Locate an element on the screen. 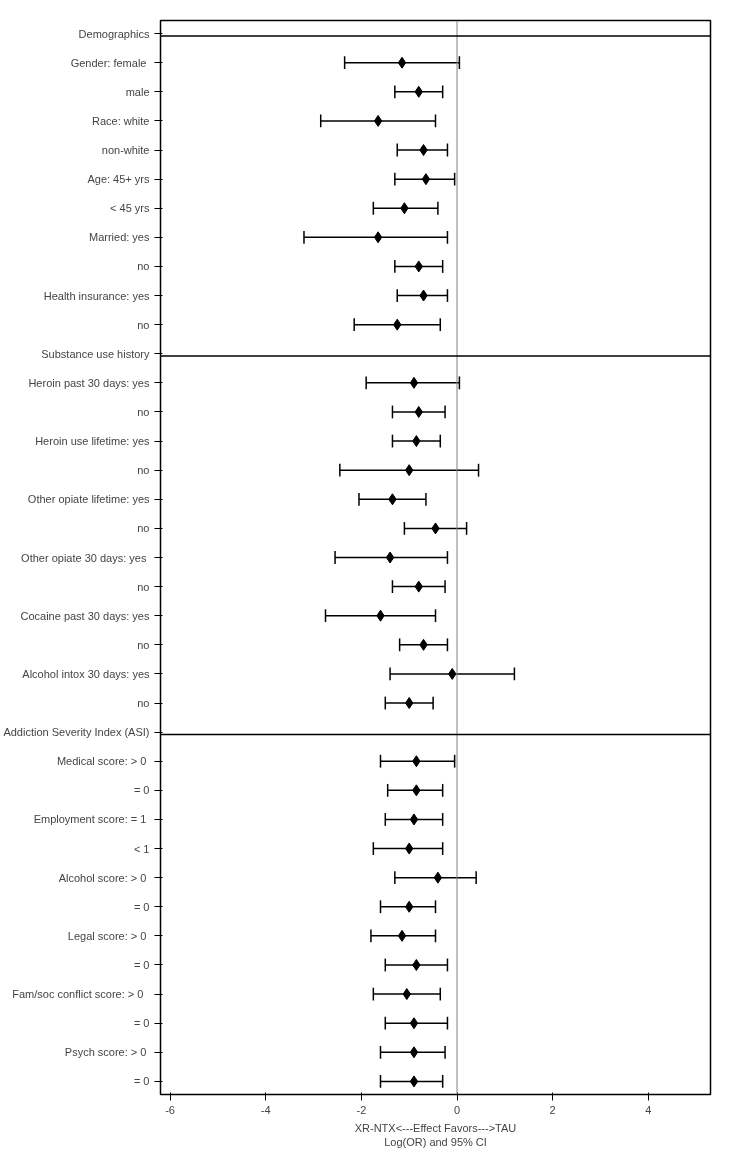  y-tick-label: Addiction Severity Index (ASI) is located at coordinates (76, 732).